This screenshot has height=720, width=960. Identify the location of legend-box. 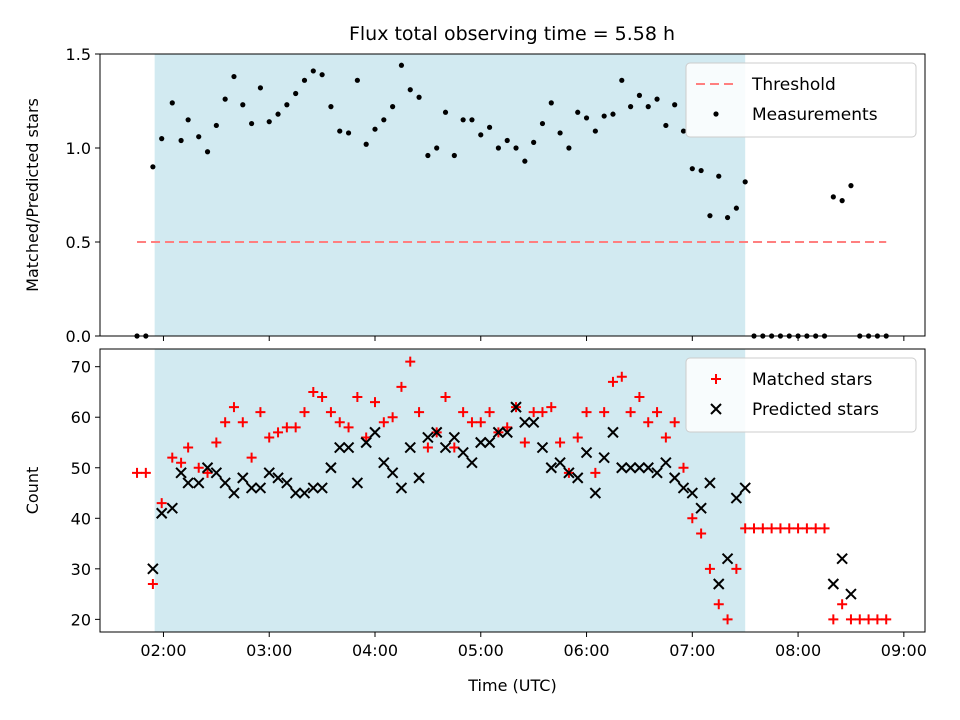
(801, 395).